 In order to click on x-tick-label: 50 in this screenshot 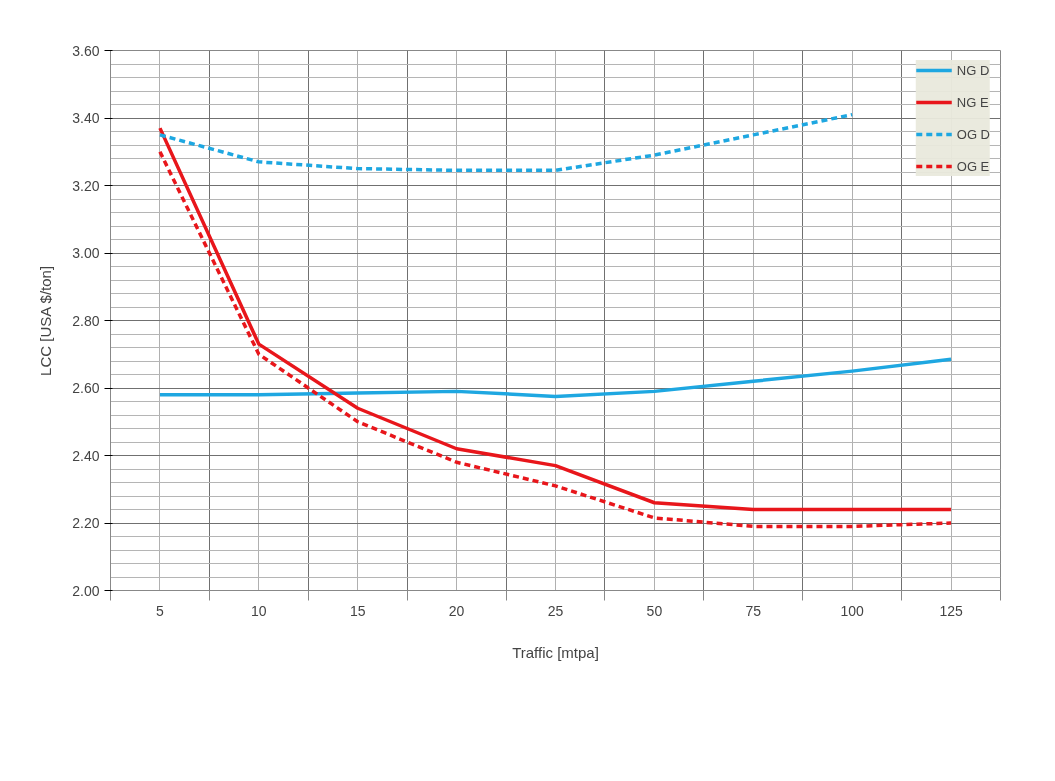, I will do `click(654, 610)`.